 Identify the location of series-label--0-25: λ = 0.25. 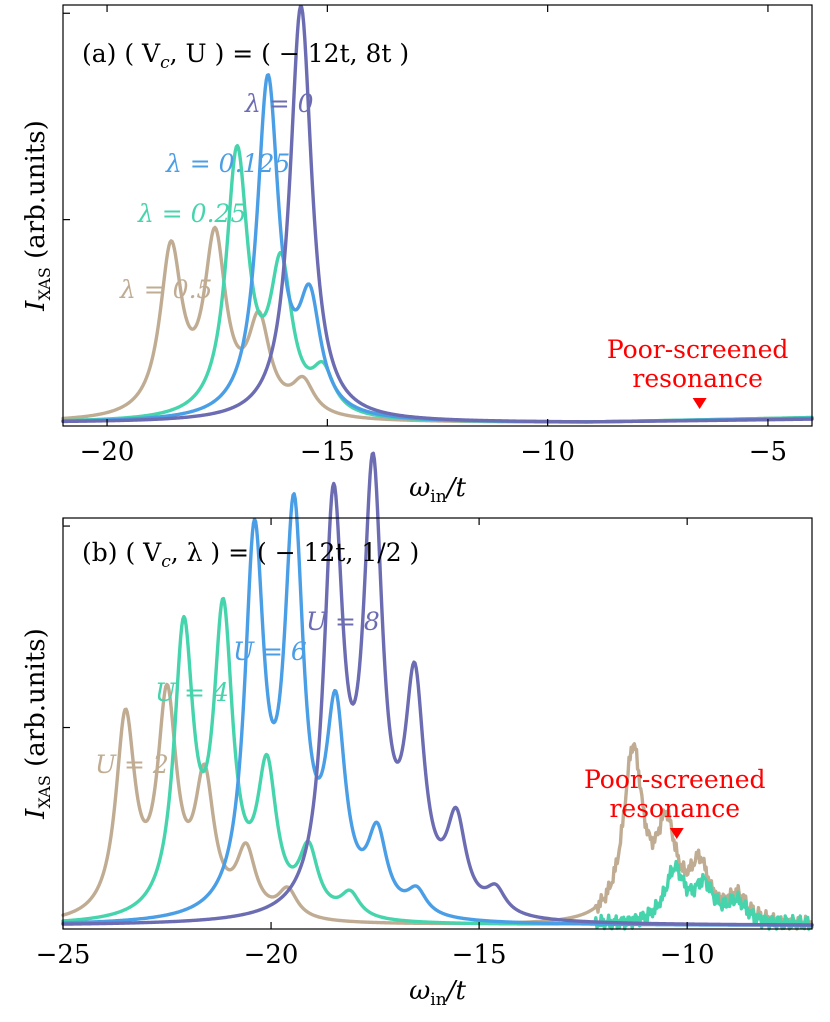
(191, 213).